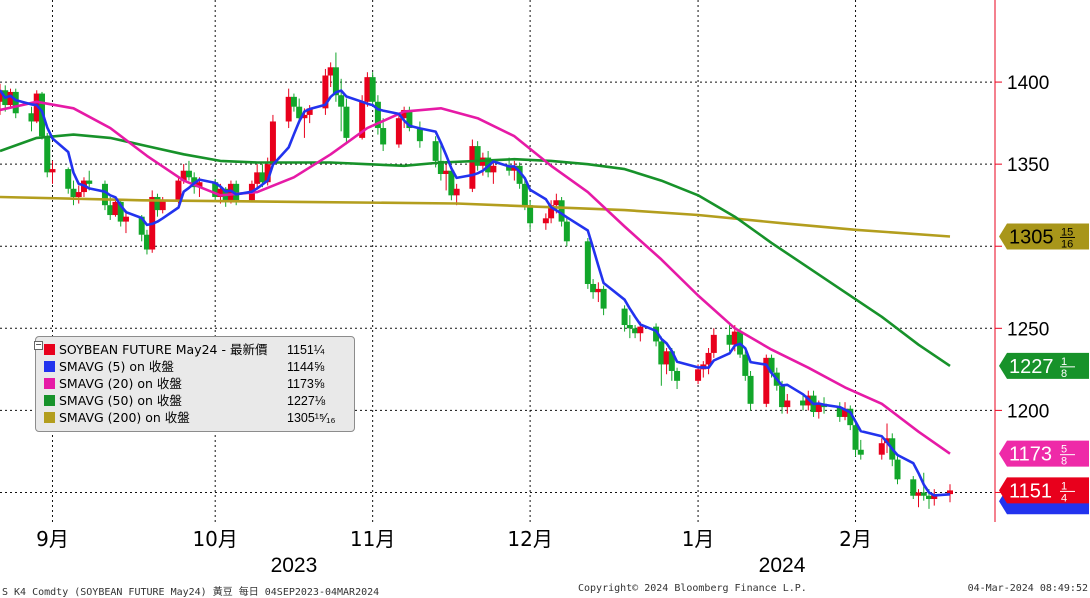 This screenshot has width=1090, height=598. What do you see at coordinates (184, 400) in the screenshot?
I see `legend-row-sma50: SMAVG (50) on 收盤 1227⅛` at bounding box center [184, 400].